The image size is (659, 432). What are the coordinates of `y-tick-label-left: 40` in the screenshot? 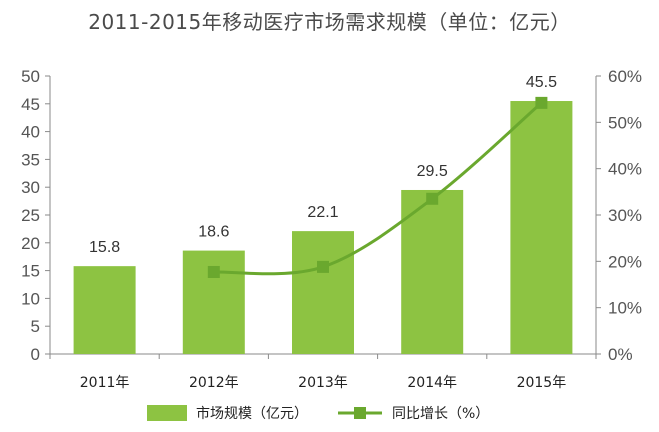 It's located at (30, 132).